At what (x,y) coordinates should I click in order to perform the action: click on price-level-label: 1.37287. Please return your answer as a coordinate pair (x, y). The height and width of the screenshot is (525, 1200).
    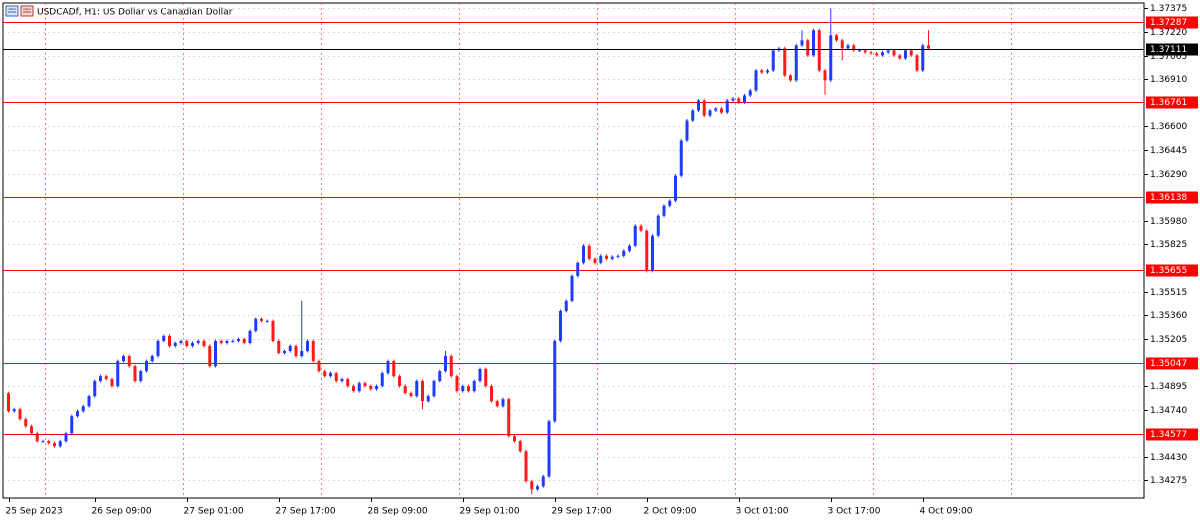
    Looking at the image, I should click on (1168, 23).